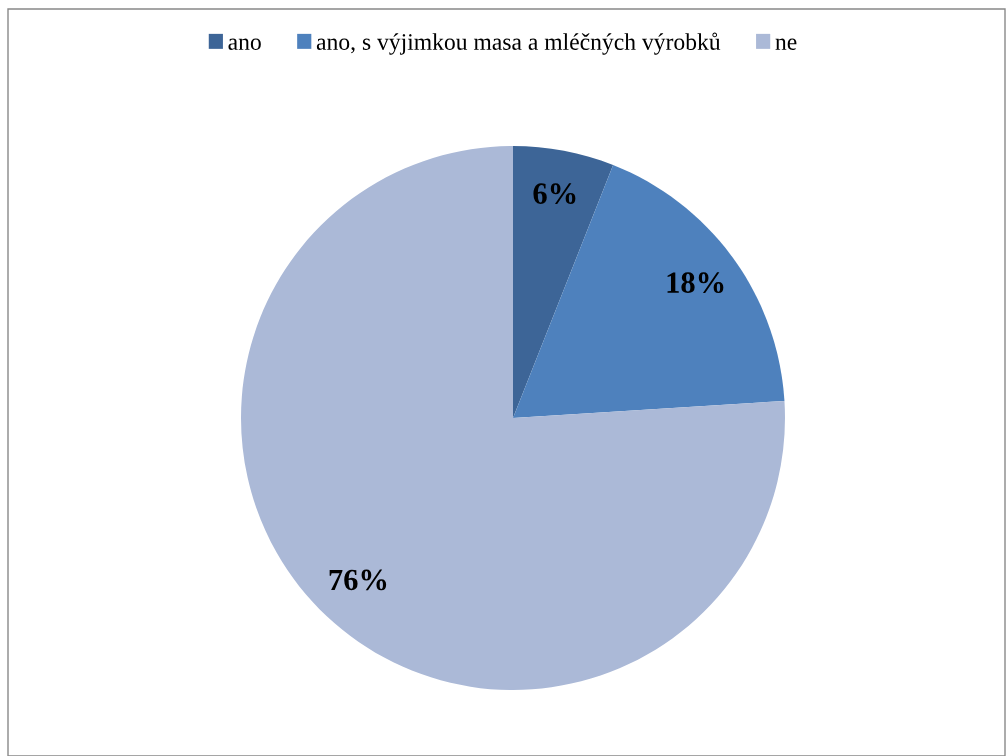 The width and height of the screenshot is (1006, 756). Describe the element at coordinates (554, 193) in the screenshot. I see `data-label: 6%` at that location.